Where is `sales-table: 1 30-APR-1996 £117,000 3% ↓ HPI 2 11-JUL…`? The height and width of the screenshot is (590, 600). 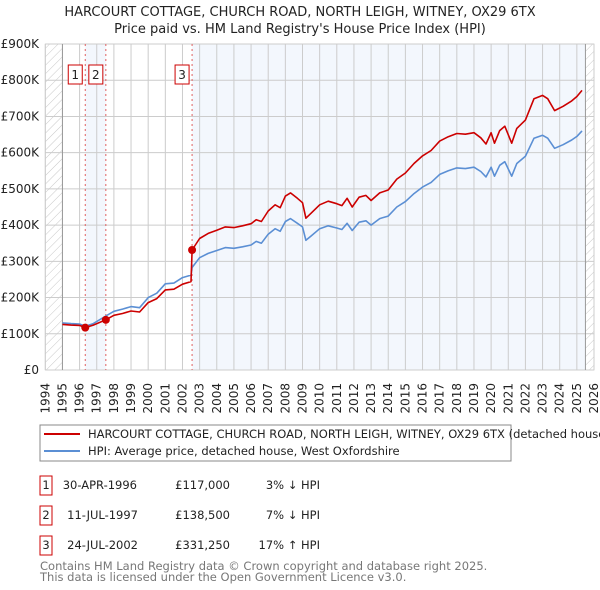 sales-table: 1 30-APR-1996 £117,000 3% ↓ HPI 2 11-JUL… is located at coordinates (179, 515).